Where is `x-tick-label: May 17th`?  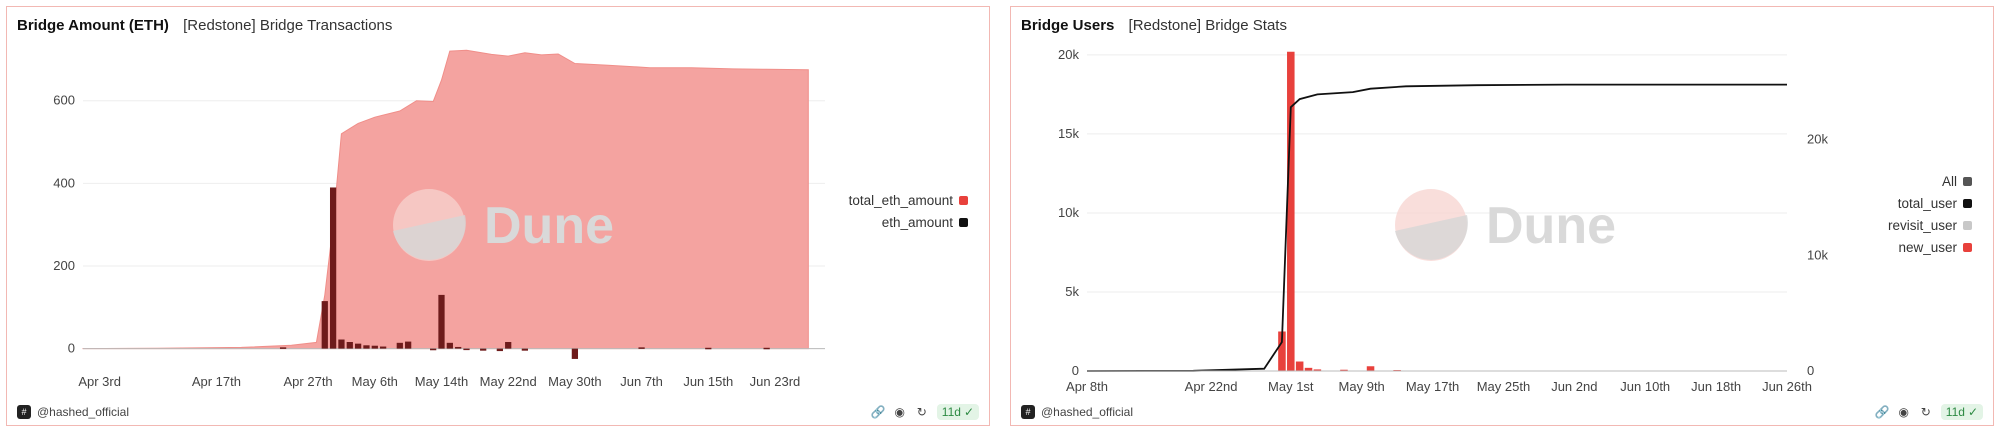
x-tick-label: May 17th is located at coordinates (1432, 386).